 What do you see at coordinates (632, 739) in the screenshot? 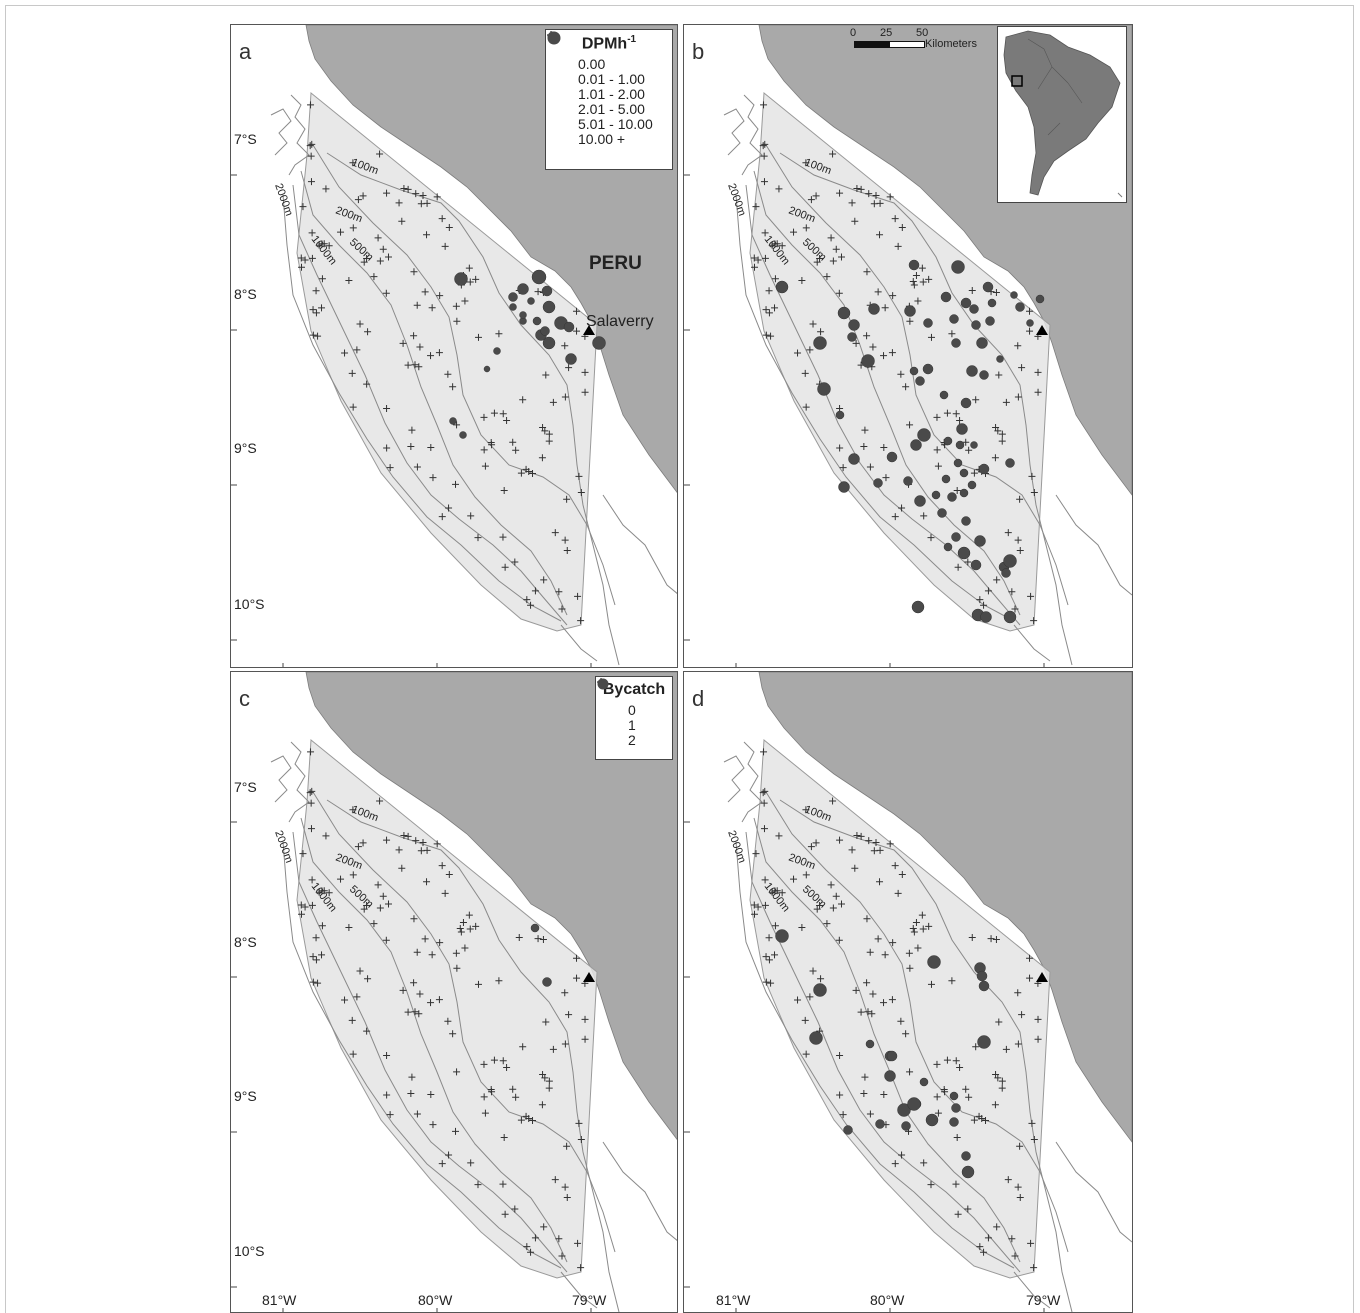
I see `legend-bycatch-label: 2` at bounding box center [632, 739].